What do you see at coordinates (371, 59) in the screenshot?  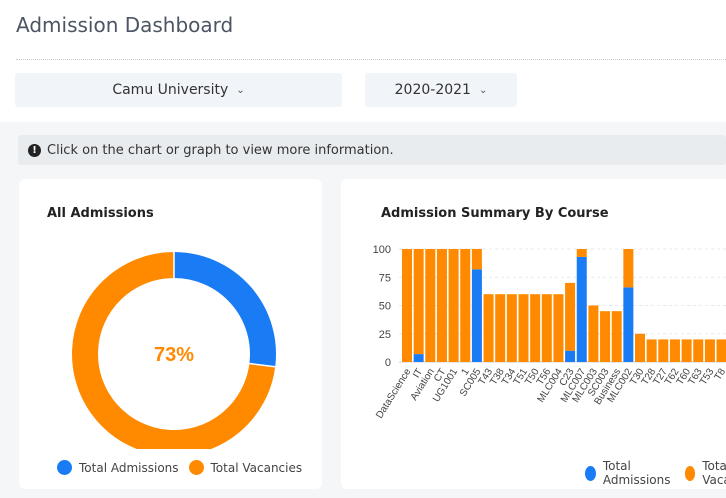 I see `title-divider` at bounding box center [371, 59].